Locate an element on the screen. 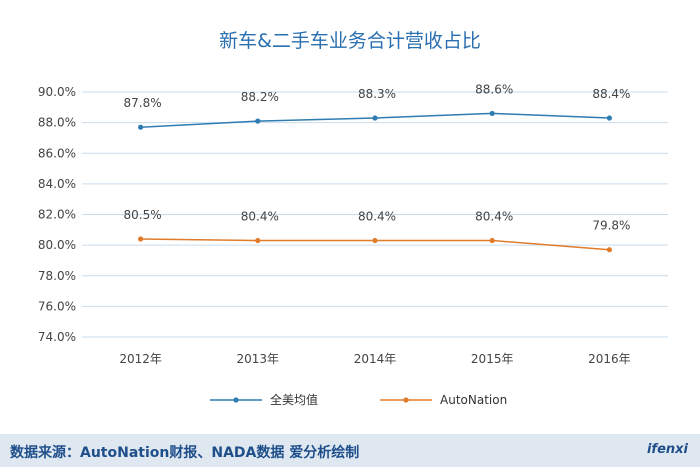 This screenshot has width=700, height=467. y-tick-label: 88.0% is located at coordinates (57, 123).